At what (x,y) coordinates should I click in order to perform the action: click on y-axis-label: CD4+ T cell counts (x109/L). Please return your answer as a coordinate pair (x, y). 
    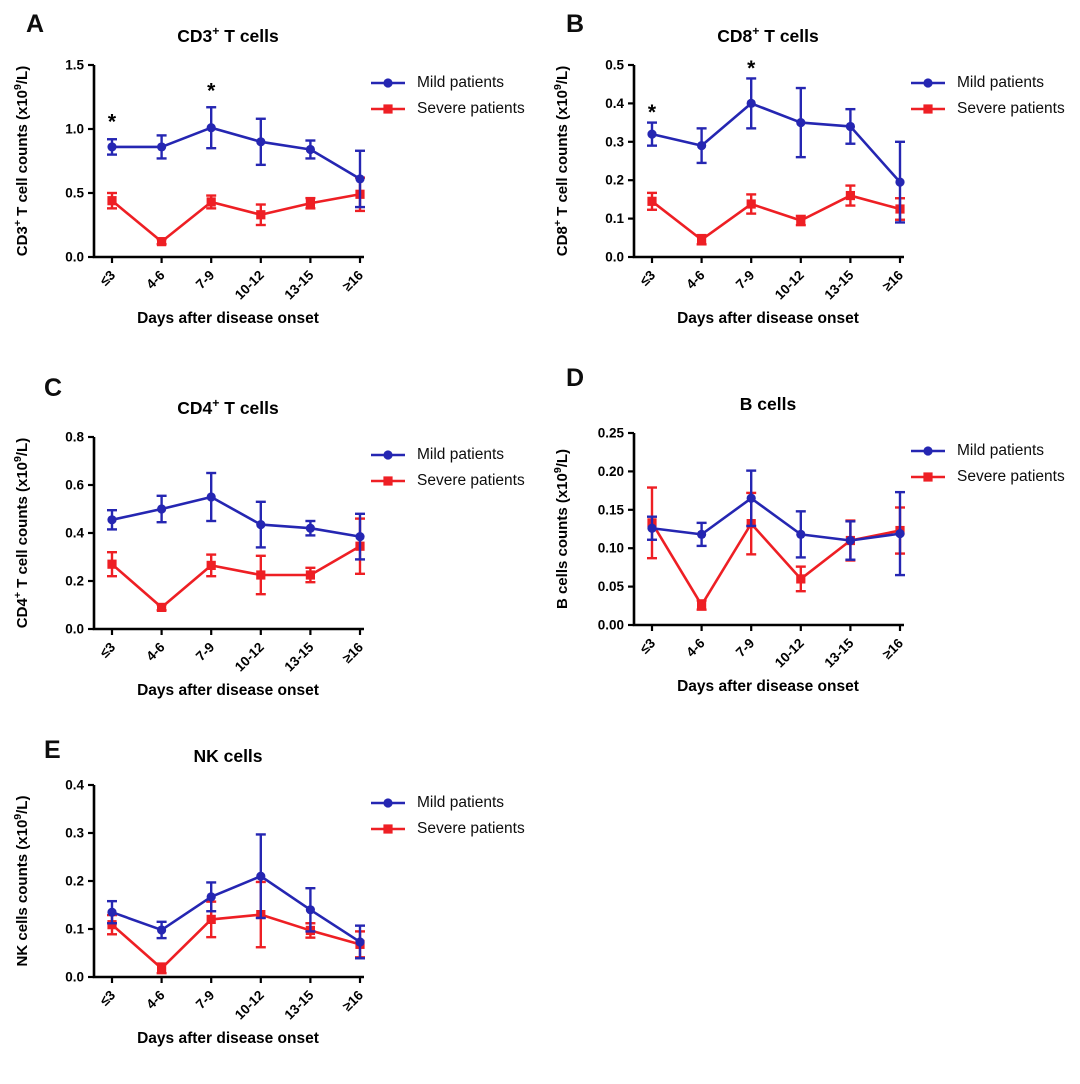
    Looking at the image, I should click on (21, 533).